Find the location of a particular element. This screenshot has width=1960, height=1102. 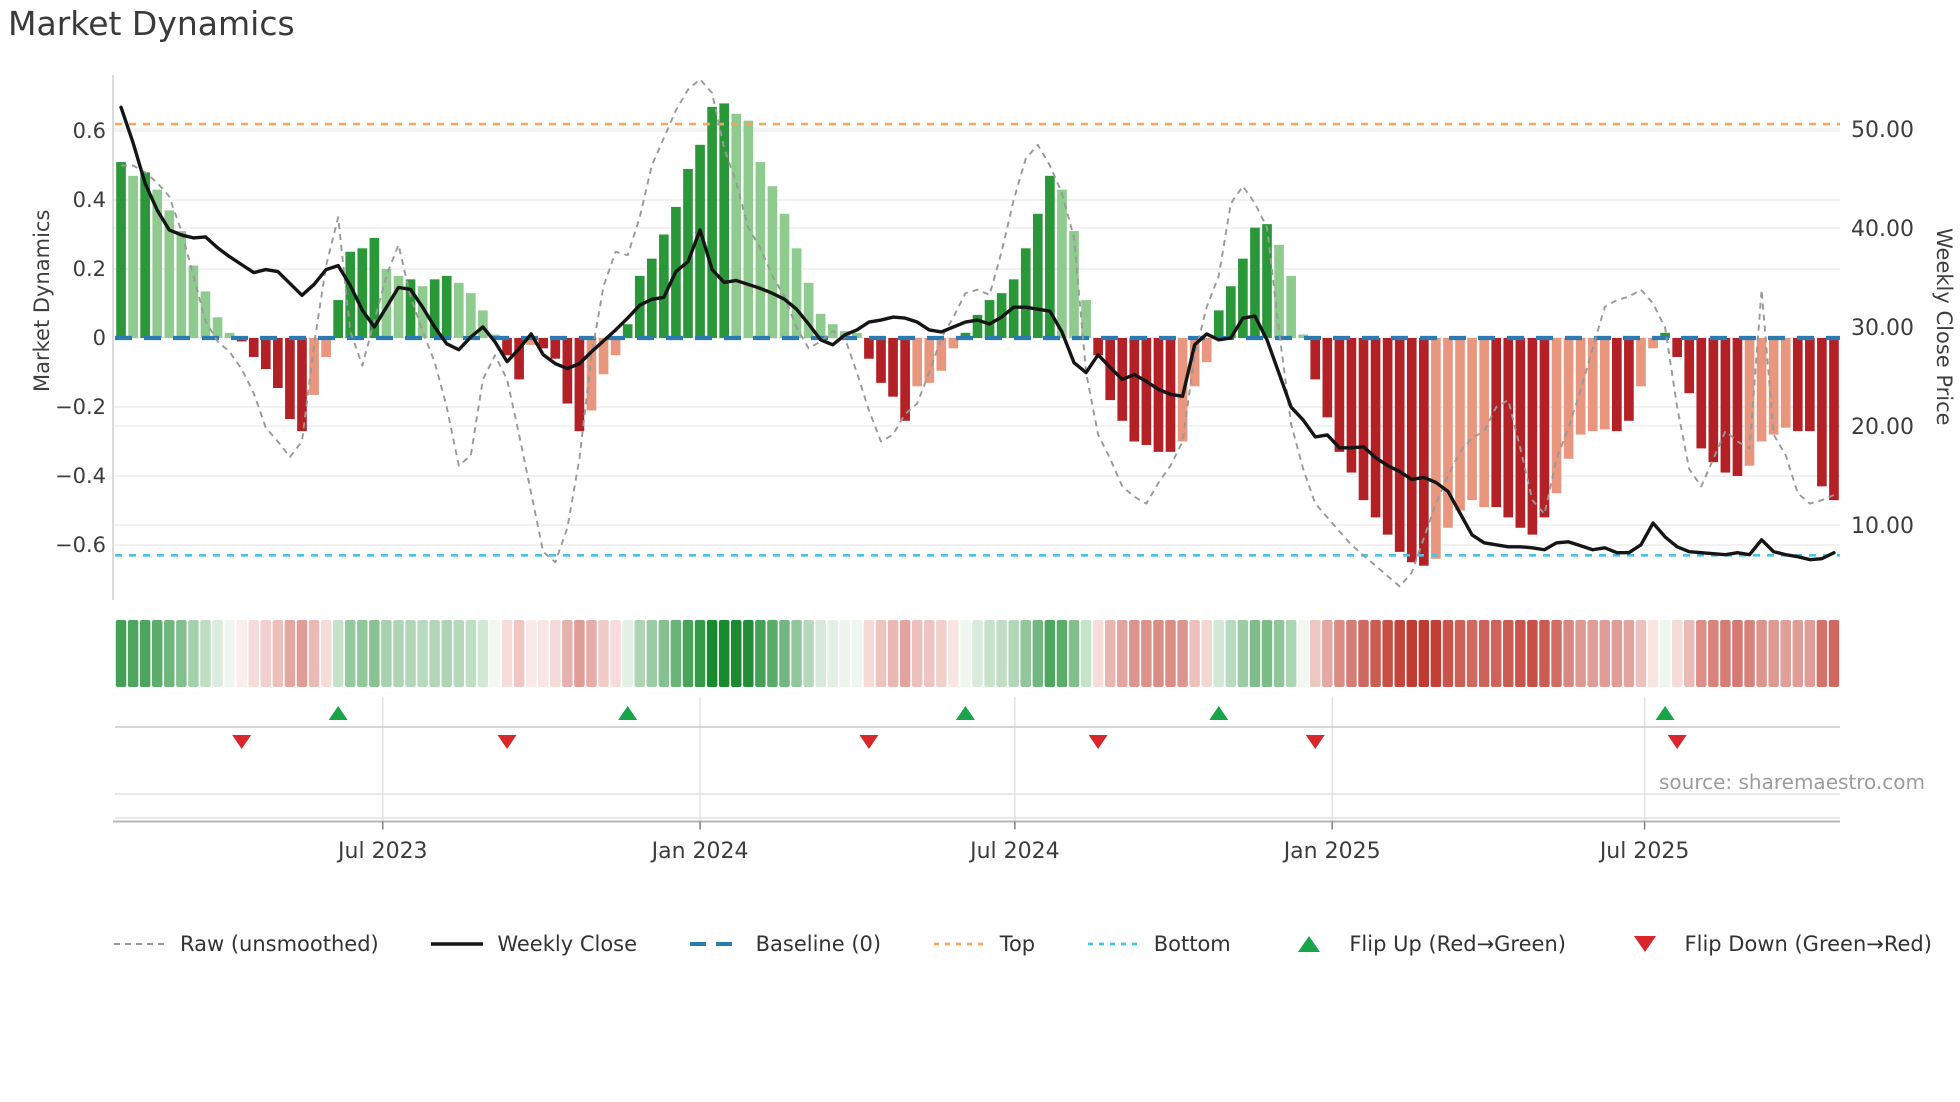

x-tick-label: Jul 2024 is located at coordinates (1014, 851).